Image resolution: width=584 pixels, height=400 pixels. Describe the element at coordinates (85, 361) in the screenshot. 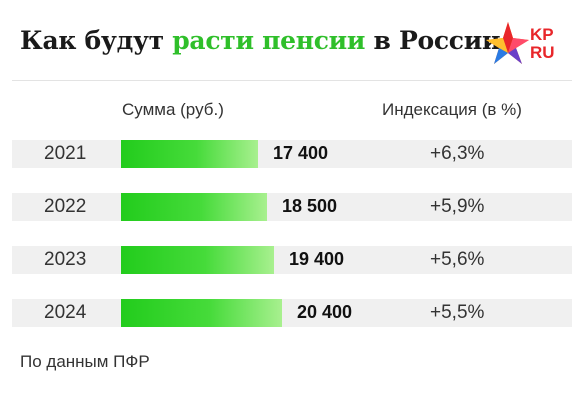

I see `source-note: По данным ПФР` at that location.